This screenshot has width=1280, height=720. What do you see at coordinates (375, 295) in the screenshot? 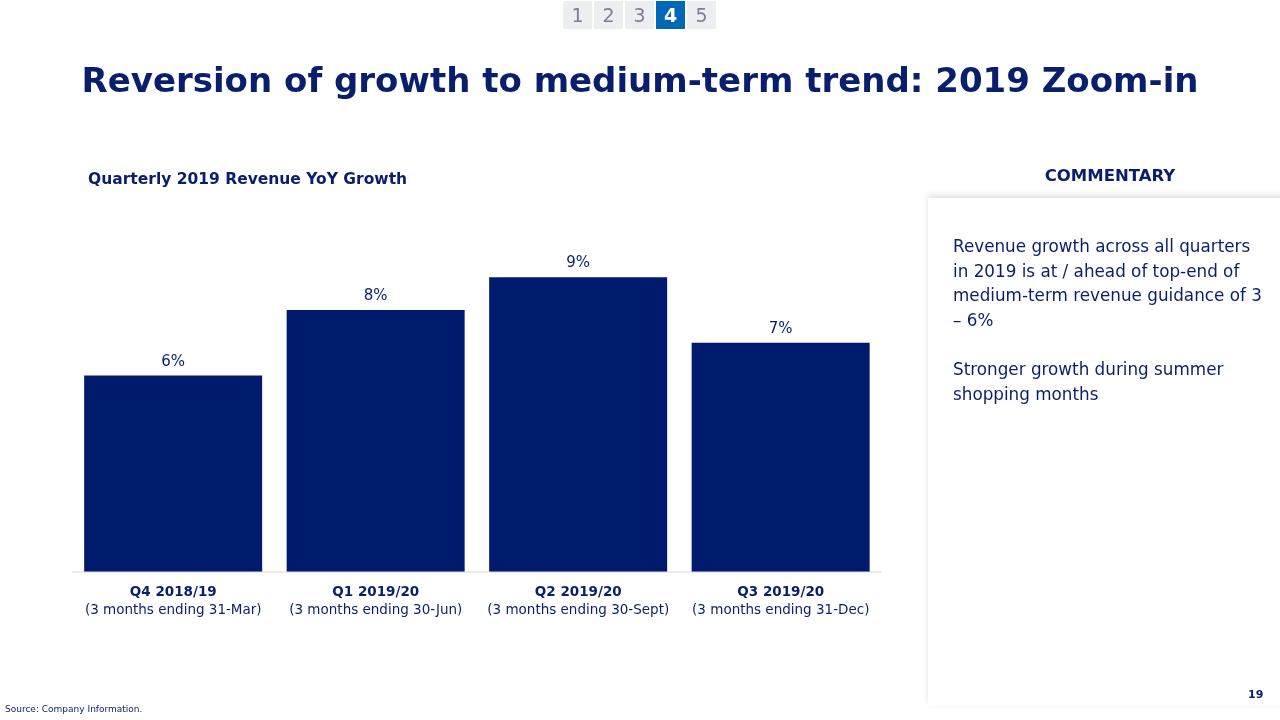
I see `data-label: 8%` at bounding box center [375, 295].